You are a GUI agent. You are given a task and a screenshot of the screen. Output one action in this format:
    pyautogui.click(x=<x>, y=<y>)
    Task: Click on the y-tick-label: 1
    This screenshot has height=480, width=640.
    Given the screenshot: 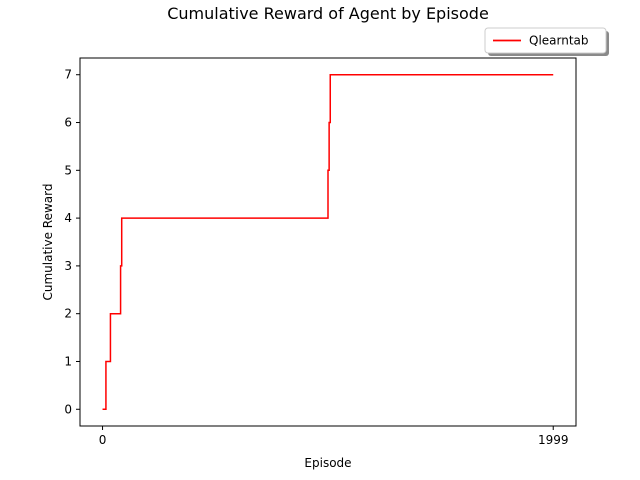 What is the action you would take?
    pyautogui.click(x=68, y=361)
    